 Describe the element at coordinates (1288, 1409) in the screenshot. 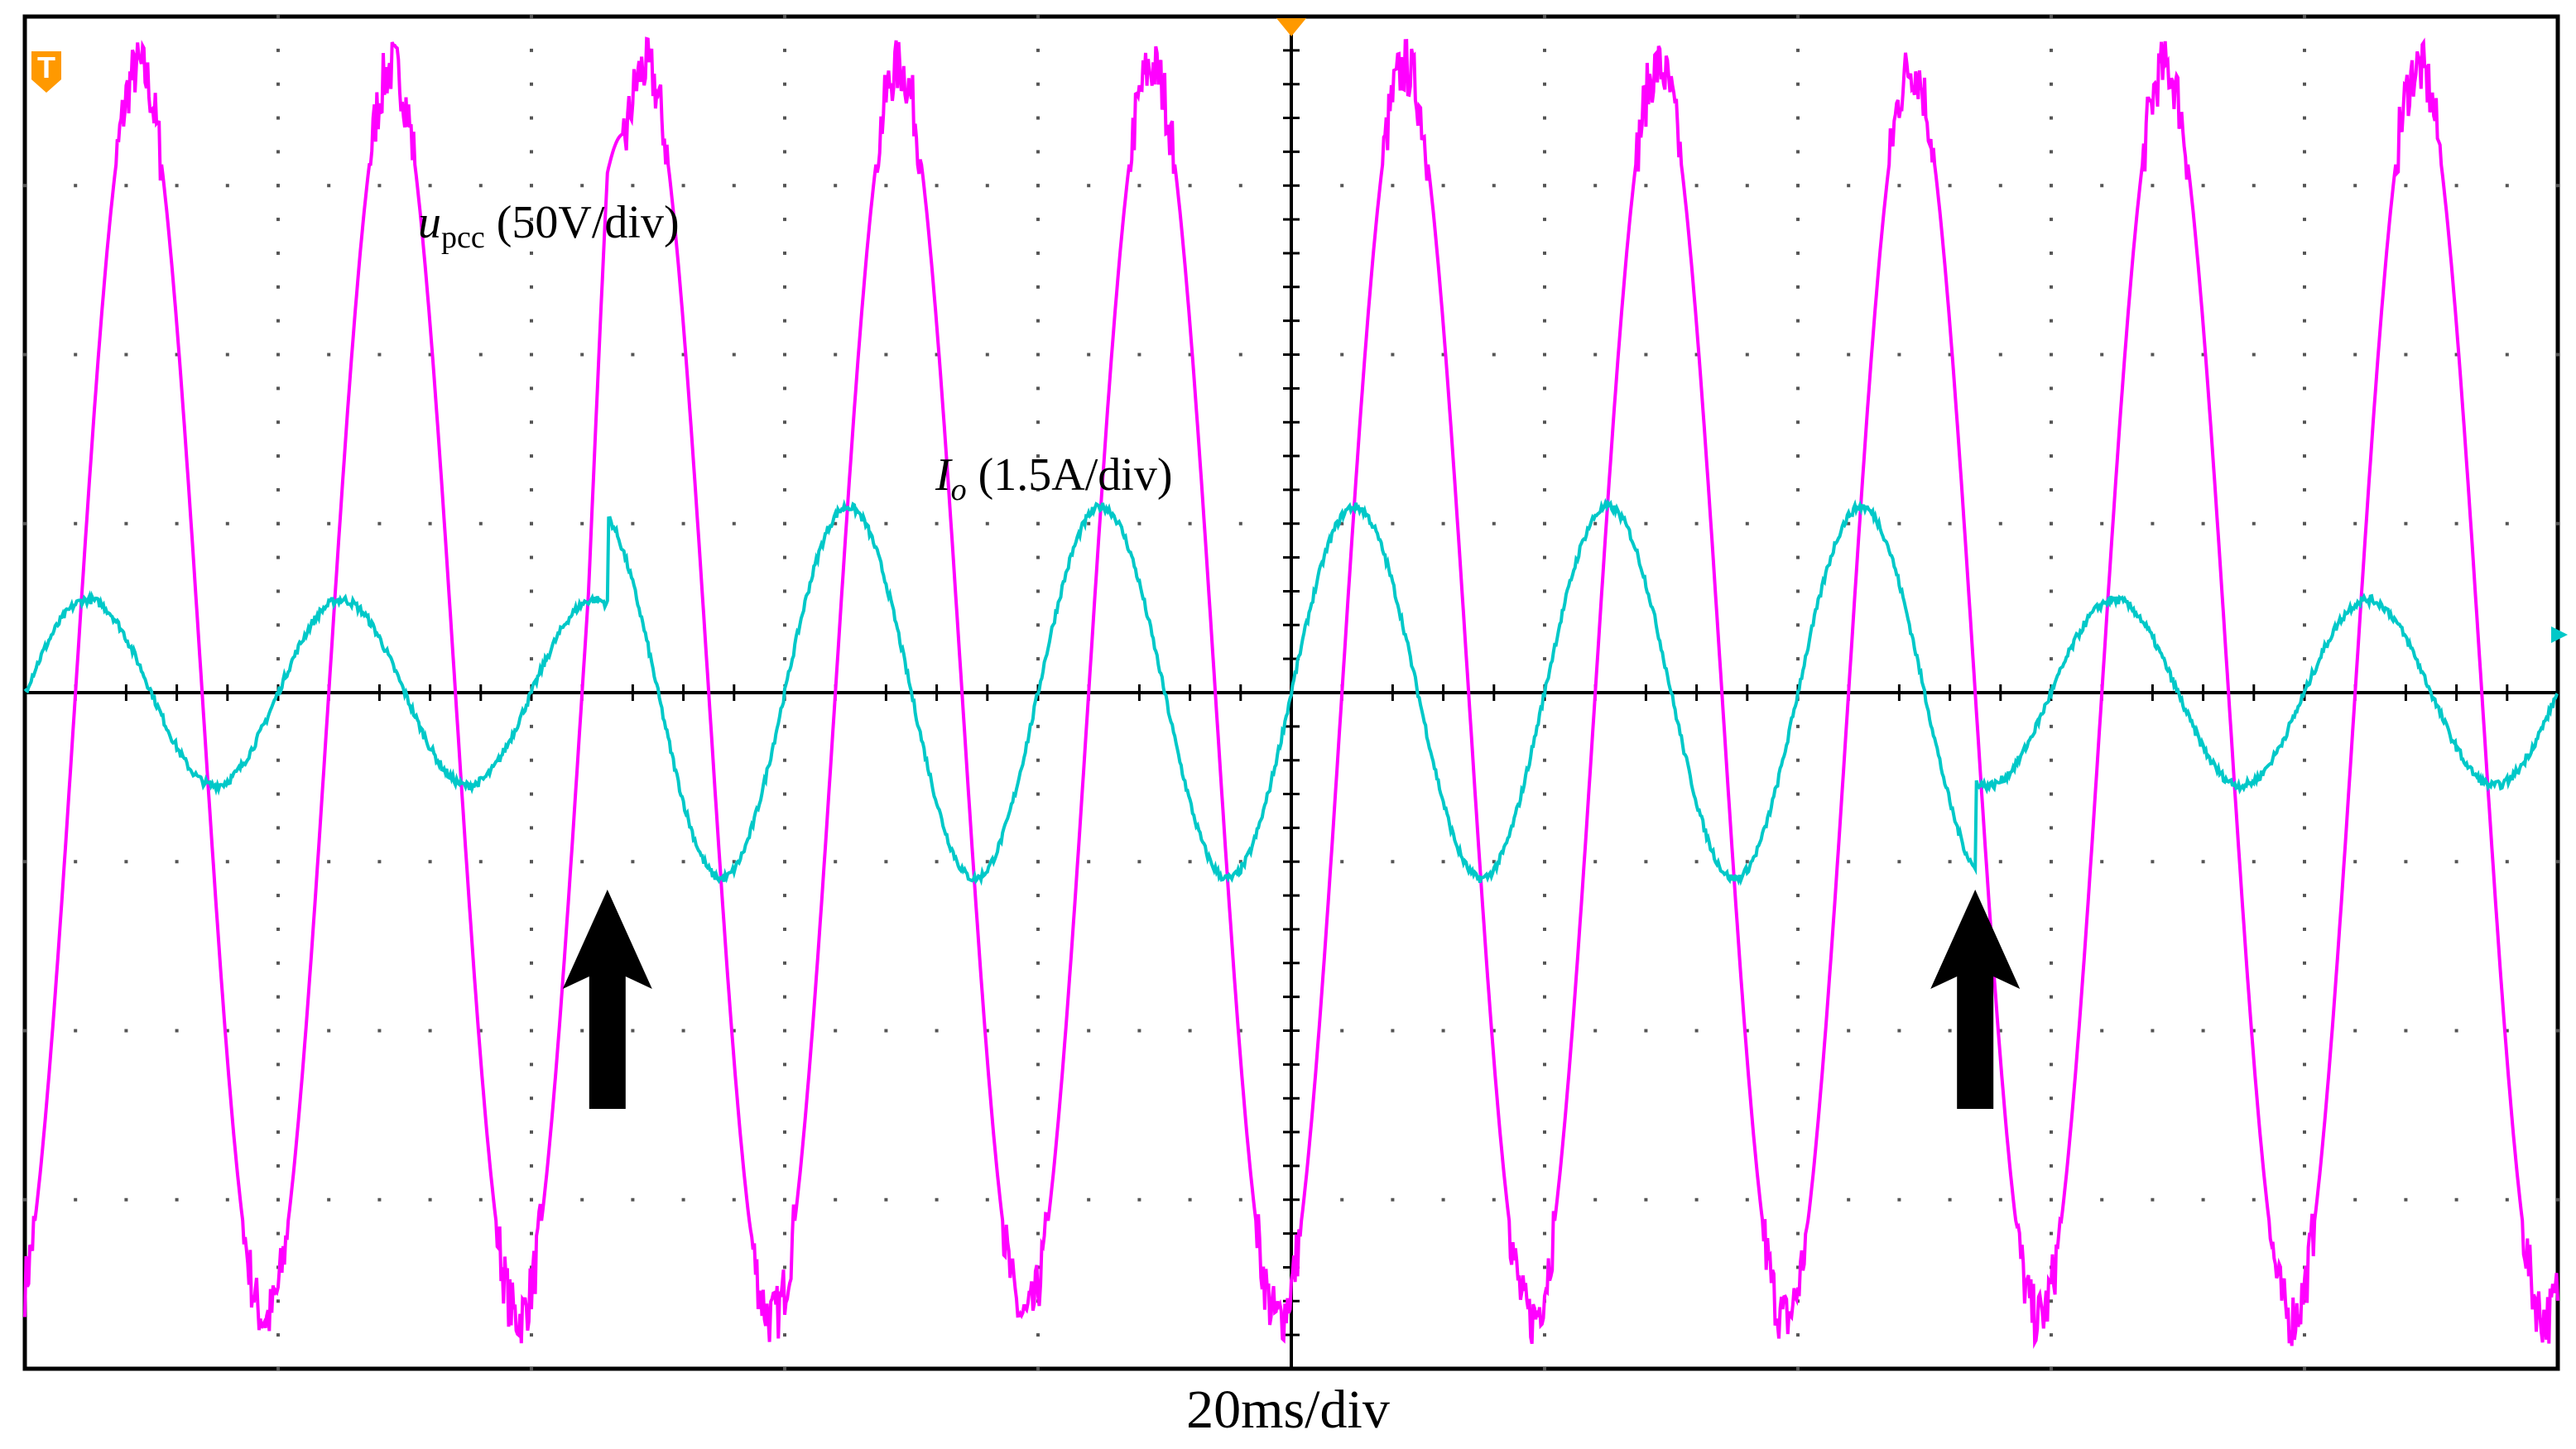

I see `x-axis-label: 20ms/div` at that location.